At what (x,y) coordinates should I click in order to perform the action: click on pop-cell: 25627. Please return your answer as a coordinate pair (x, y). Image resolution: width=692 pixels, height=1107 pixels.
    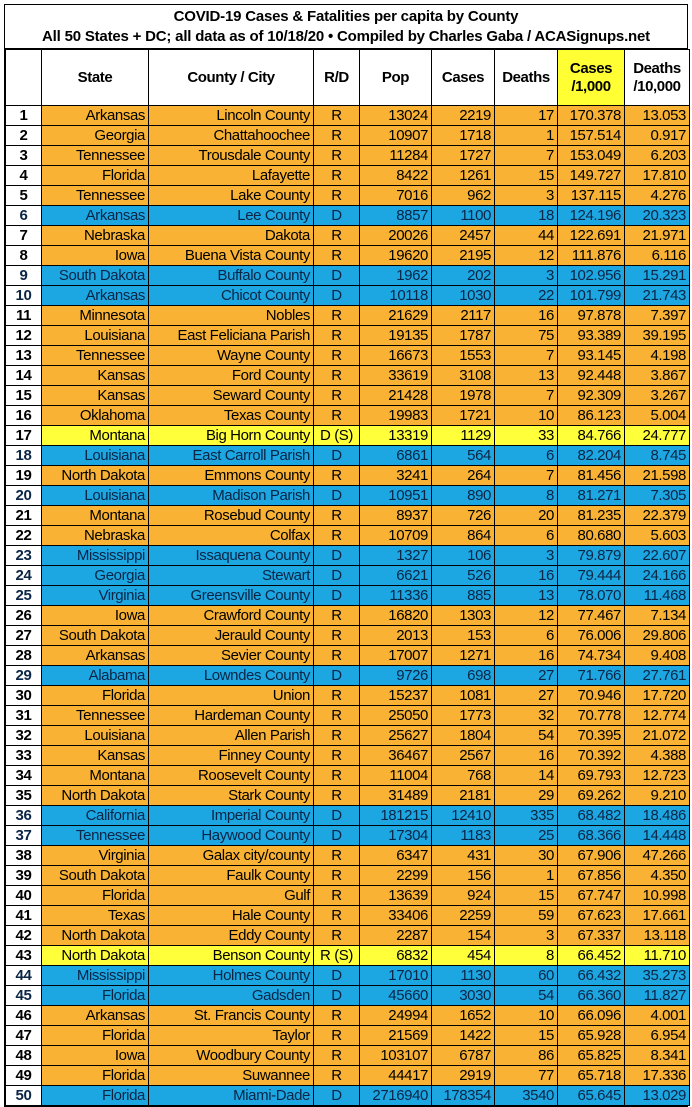
    Looking at the image, I should click on (395, 735).